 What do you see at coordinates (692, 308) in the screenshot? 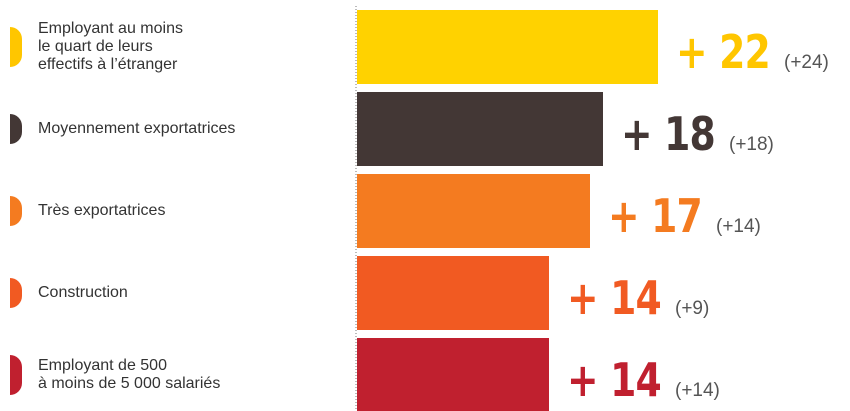
I see `previous-value-label: (+9)` at bounding box center [692, 308].